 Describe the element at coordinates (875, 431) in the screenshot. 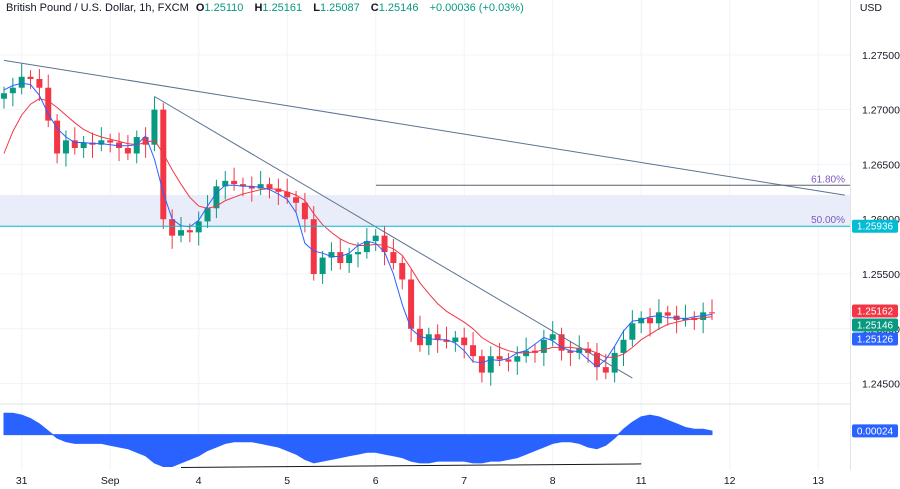

I see `oscillator-tag-box` at that location.